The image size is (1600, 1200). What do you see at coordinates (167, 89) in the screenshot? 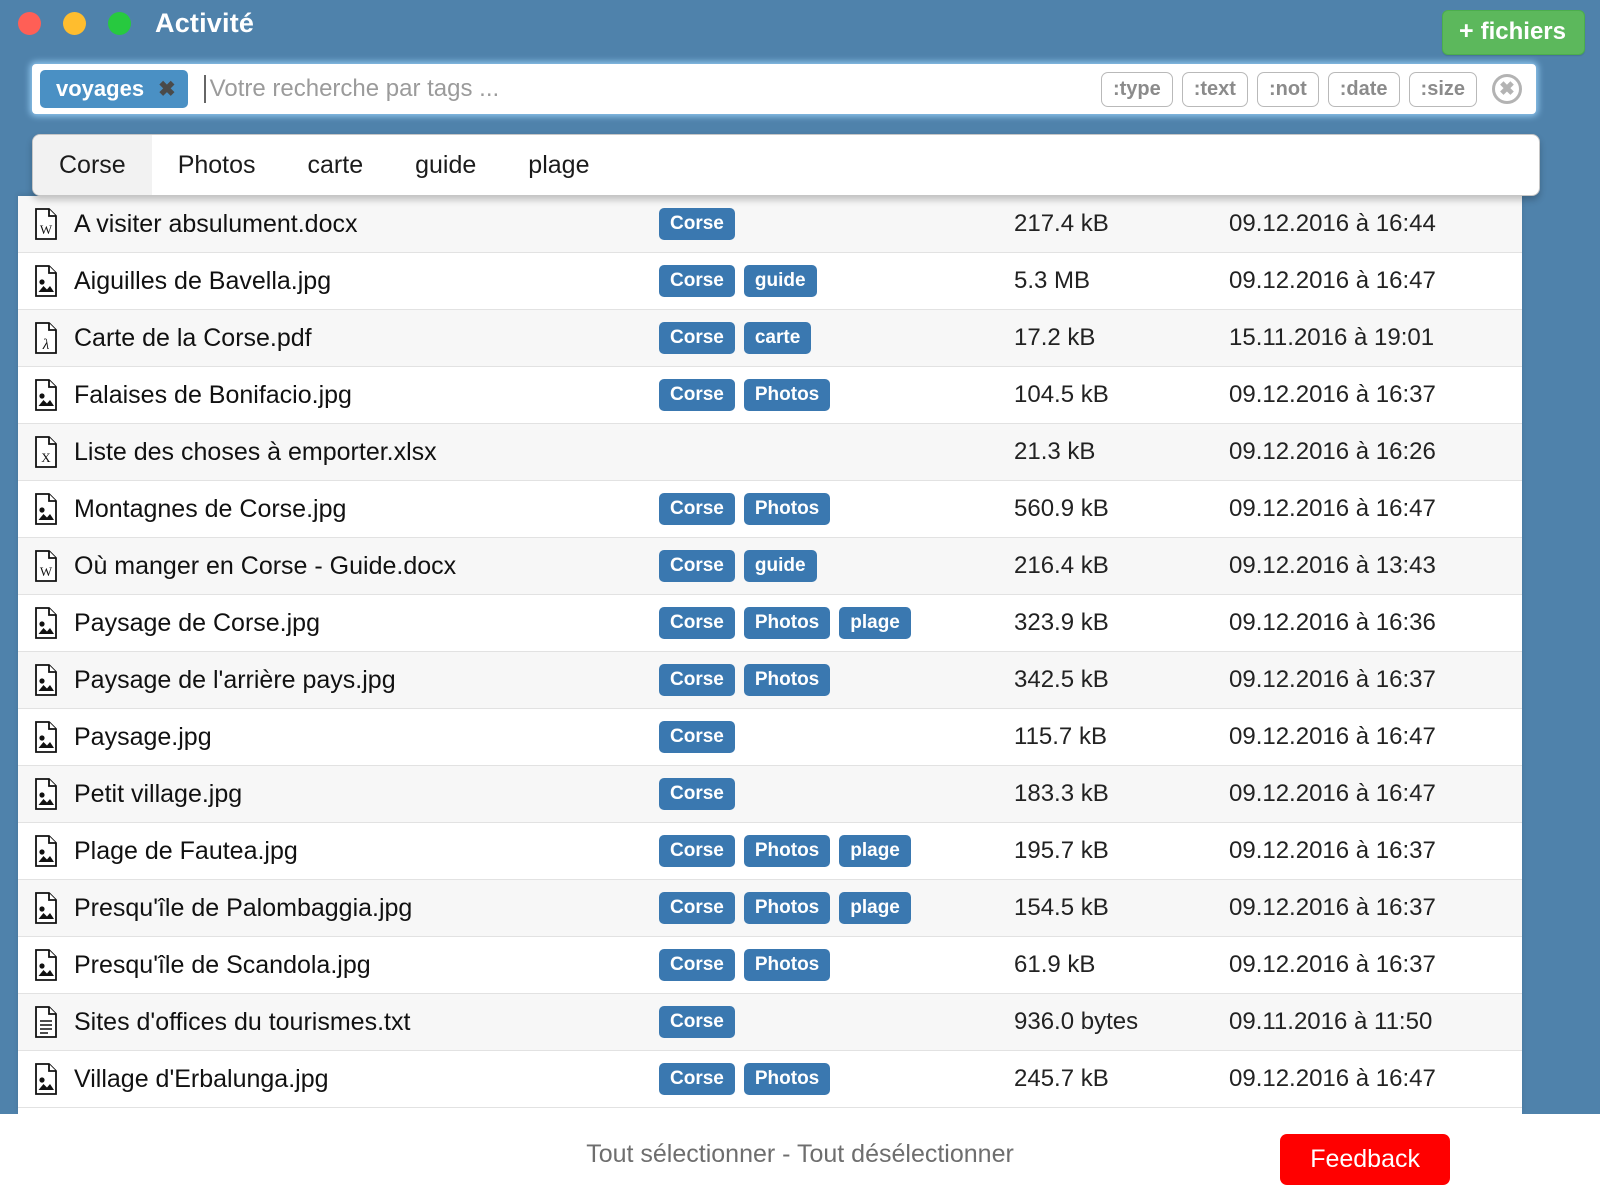
I see `remove-tag-icon: ✖` at bounding box center [167, 89].